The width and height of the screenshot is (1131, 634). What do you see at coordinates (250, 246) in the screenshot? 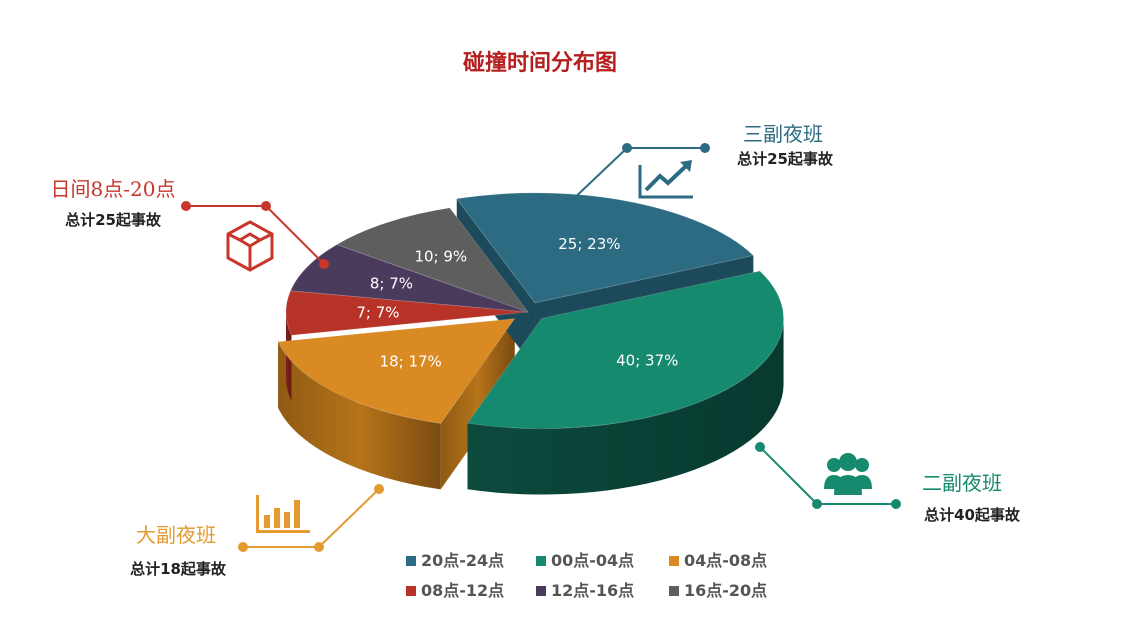
I see `cube-icon` at bounding box center [250, 246].